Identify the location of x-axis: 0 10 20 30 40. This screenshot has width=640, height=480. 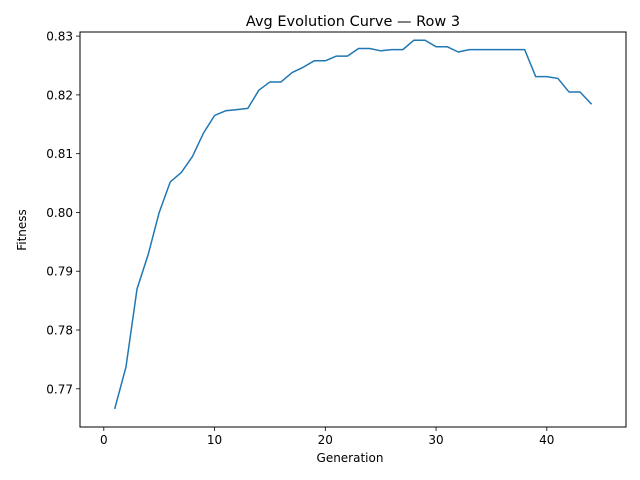
(327, 437).